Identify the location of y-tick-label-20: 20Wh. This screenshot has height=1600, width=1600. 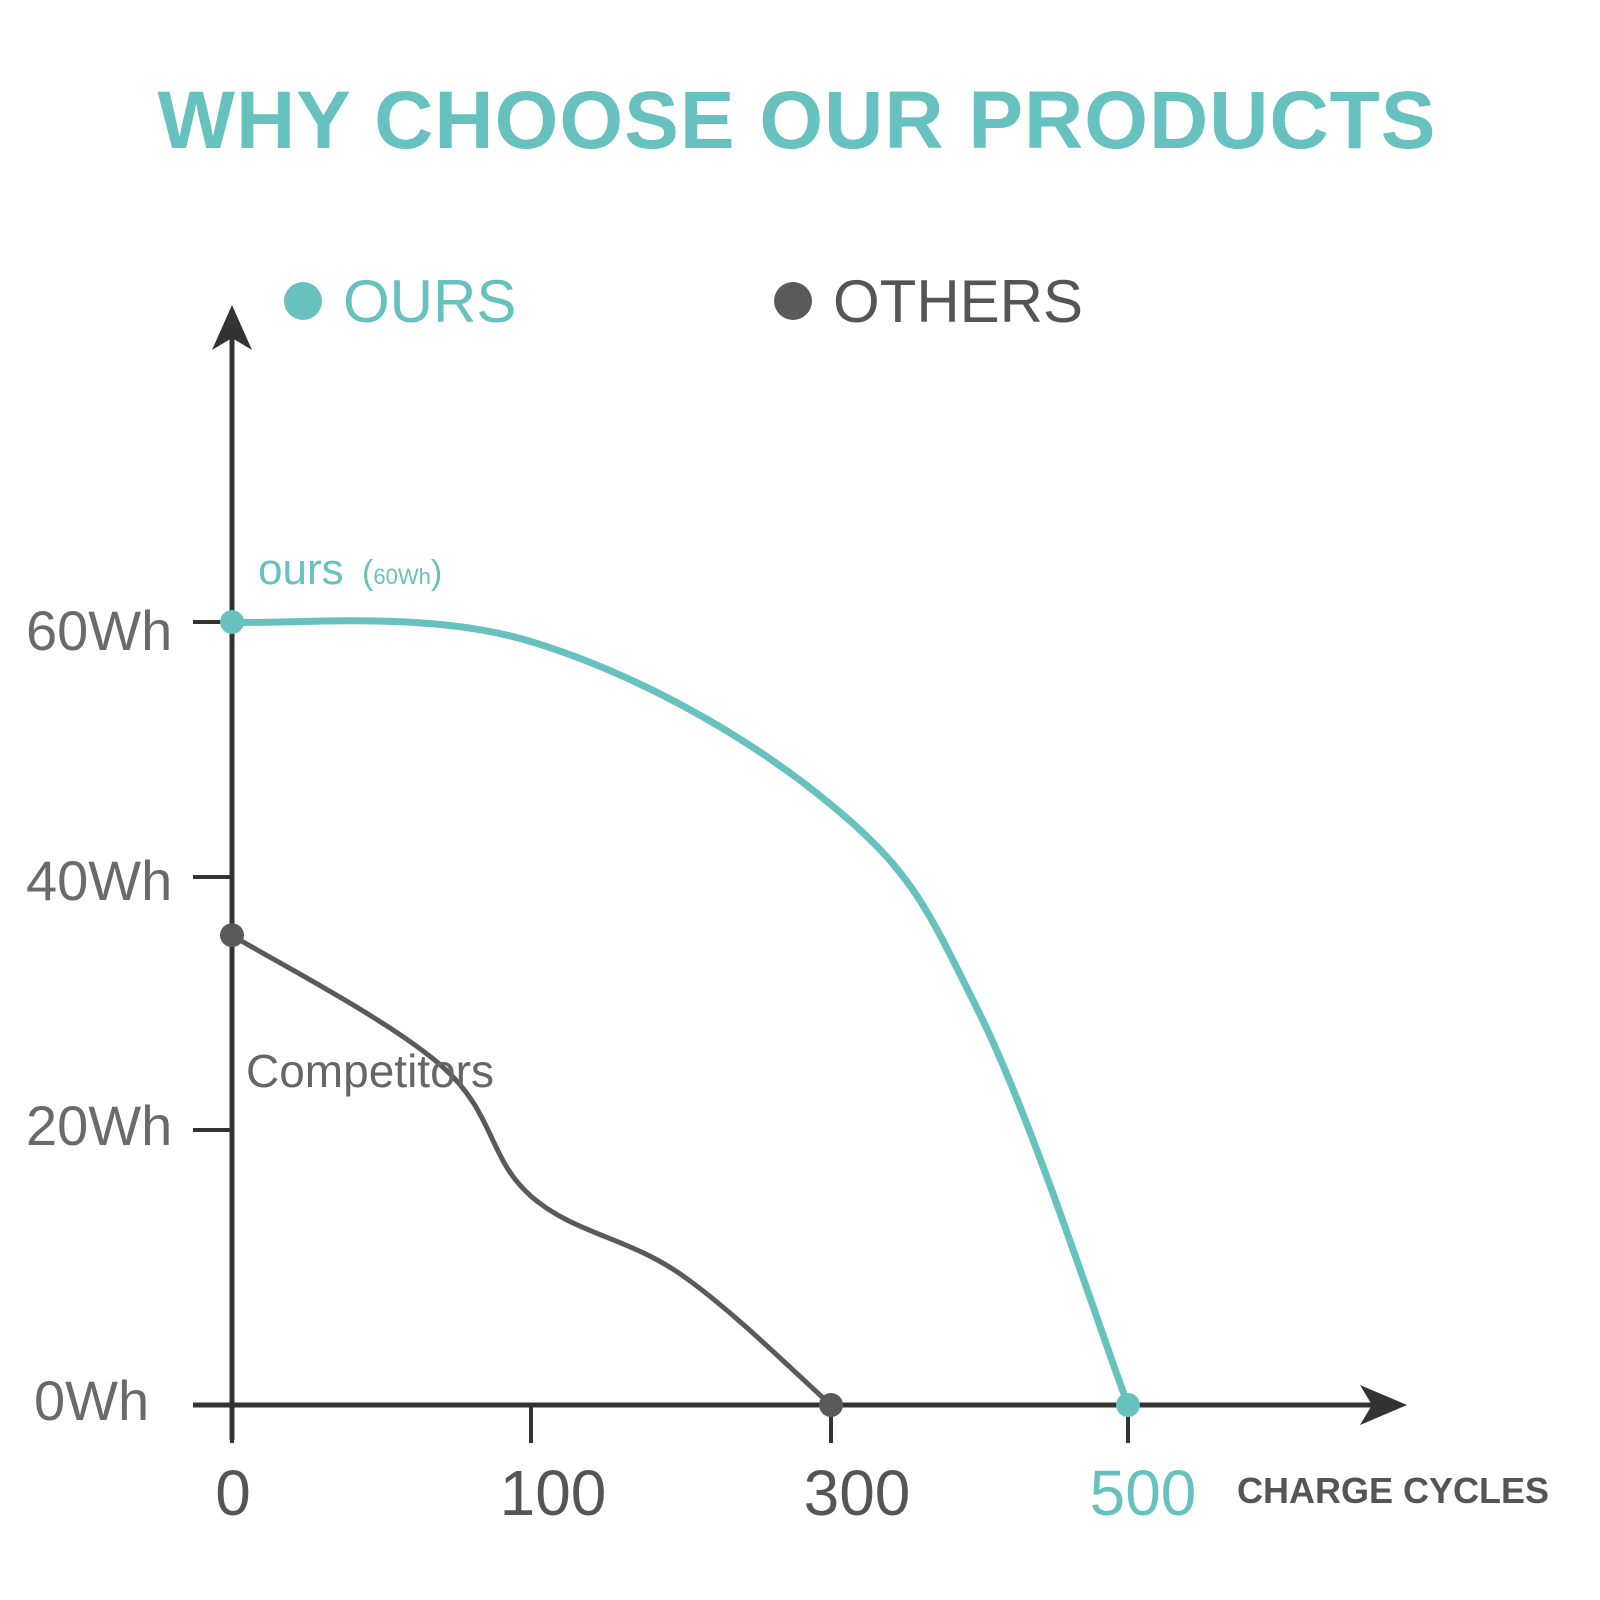
(99, 1125).